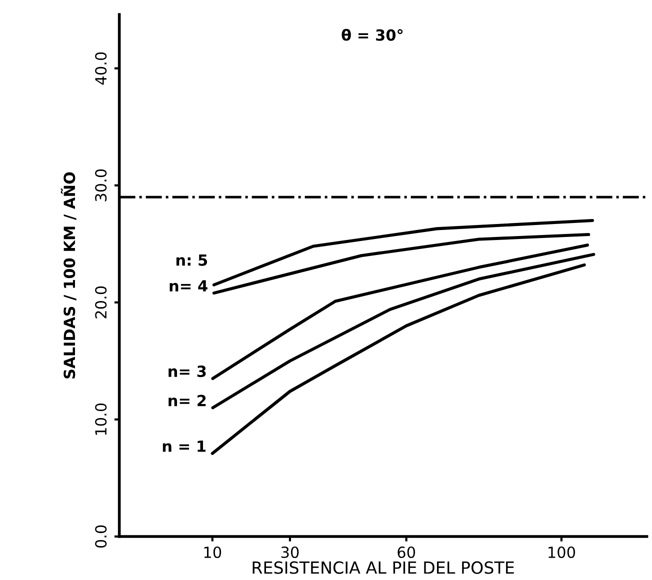  What do you see at coordinates (101, 68) in the screenshot?
I see `y-tick-label: 40.0` at bounding box center [101, 68].